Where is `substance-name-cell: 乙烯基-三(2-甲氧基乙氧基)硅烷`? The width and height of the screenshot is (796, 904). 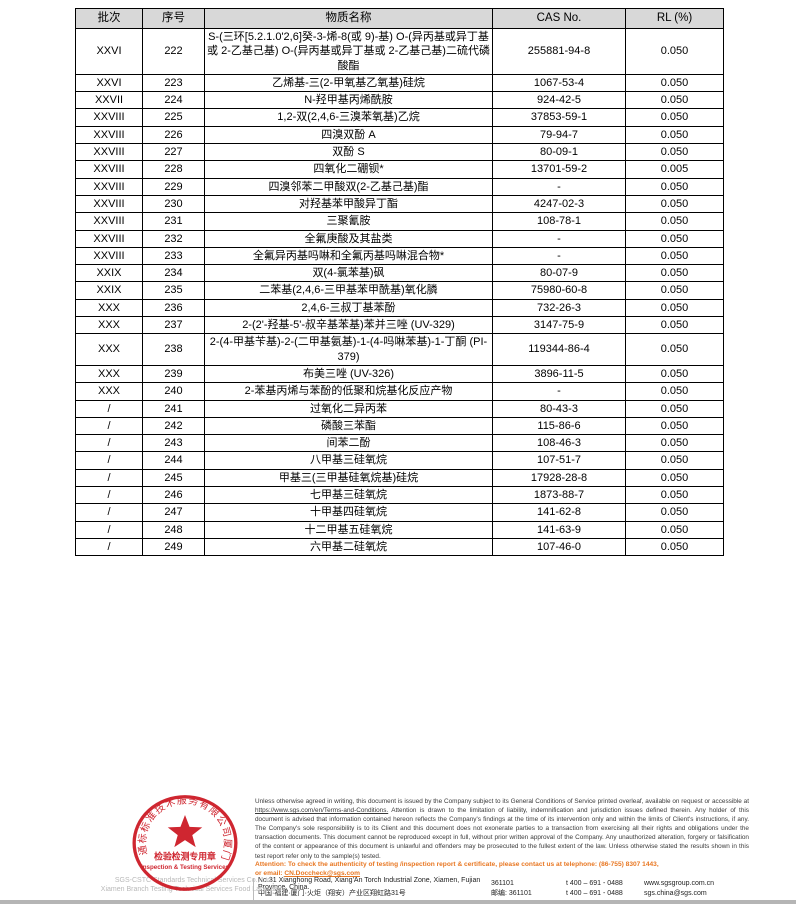 substance-name-cell: 乙烯基-三(2-甲氧基乙氧基)硅烷 is located at coordinates (348, 83).